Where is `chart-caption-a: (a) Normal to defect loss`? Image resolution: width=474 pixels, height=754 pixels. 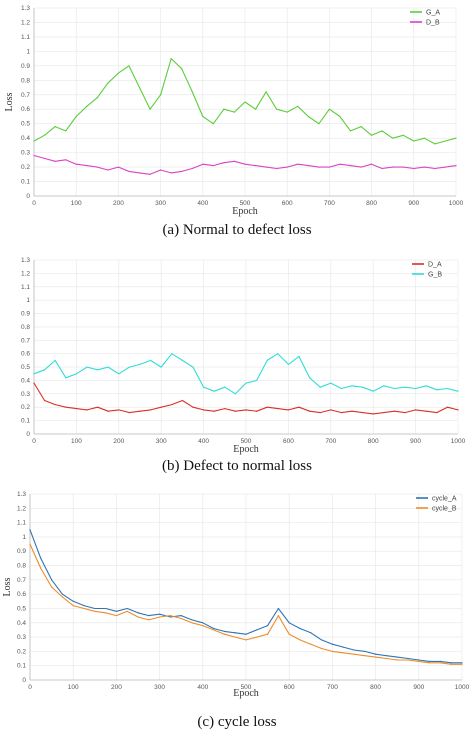
chart-caption-a: (a) Normal to defect loss is located at coordinates (237, 230).